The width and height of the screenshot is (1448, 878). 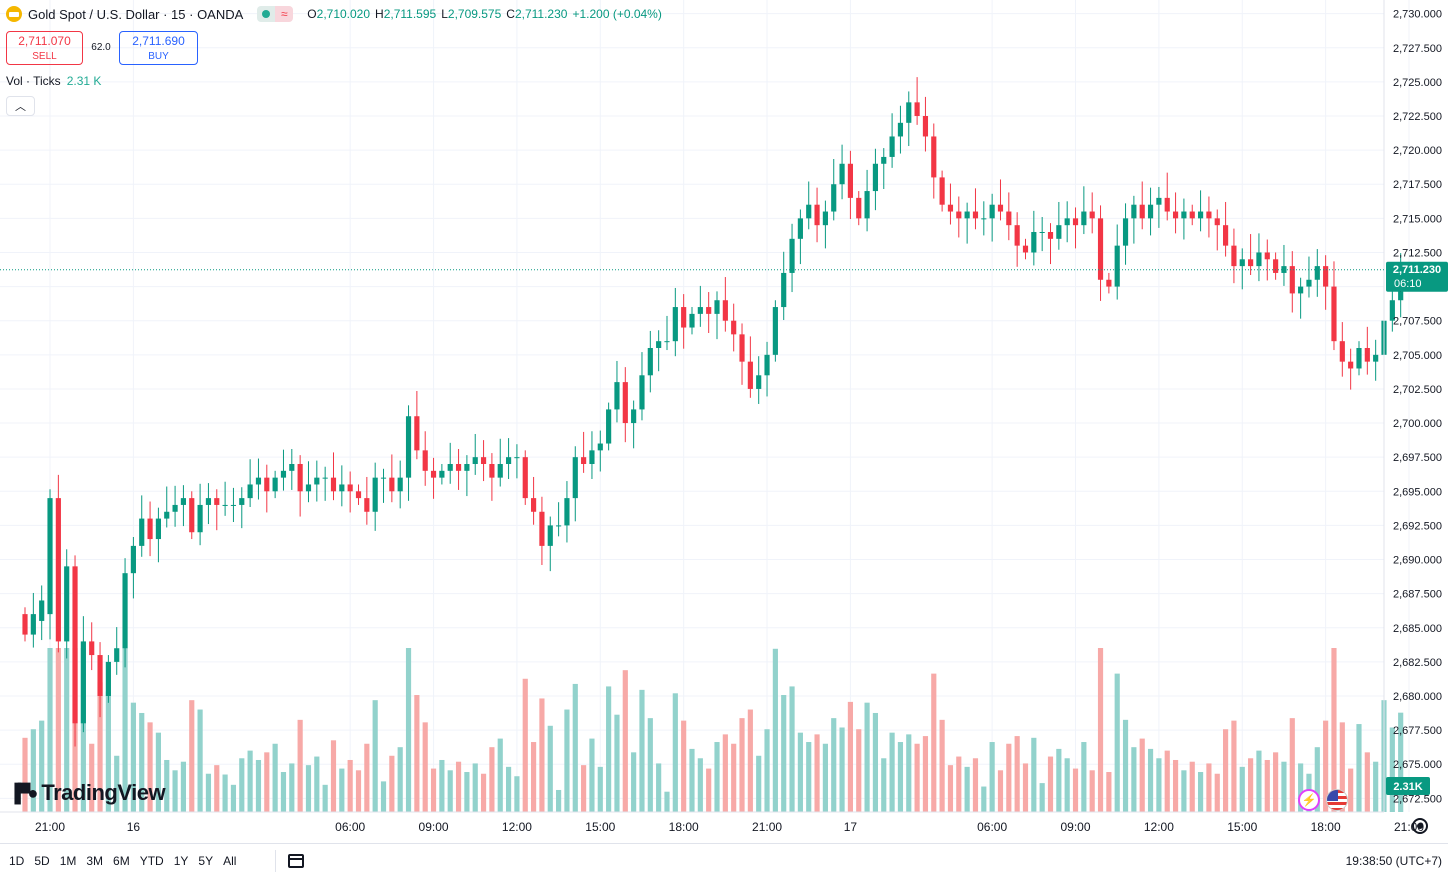 I want to click on price-tick-label: 2,712.500, so click(x=1417, y=253).